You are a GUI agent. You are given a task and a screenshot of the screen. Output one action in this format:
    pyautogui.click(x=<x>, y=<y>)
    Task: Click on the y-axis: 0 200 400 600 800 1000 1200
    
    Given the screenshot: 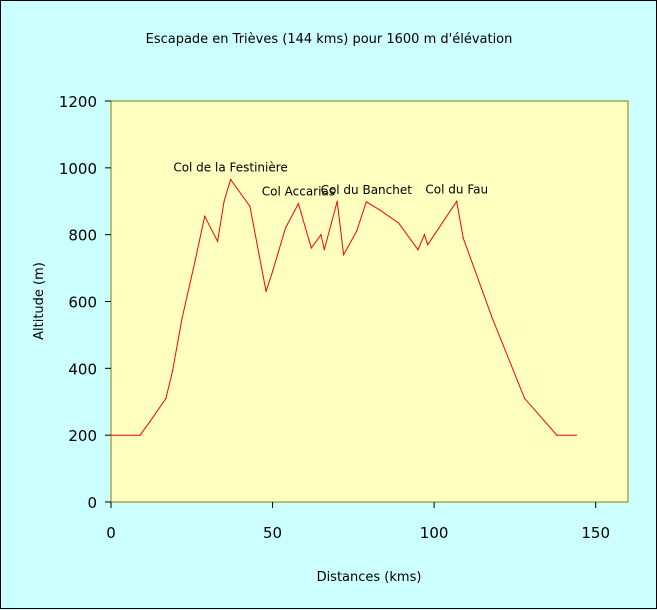 What is the action you would take?
    pyautogui.click(x=85, y=302)
    